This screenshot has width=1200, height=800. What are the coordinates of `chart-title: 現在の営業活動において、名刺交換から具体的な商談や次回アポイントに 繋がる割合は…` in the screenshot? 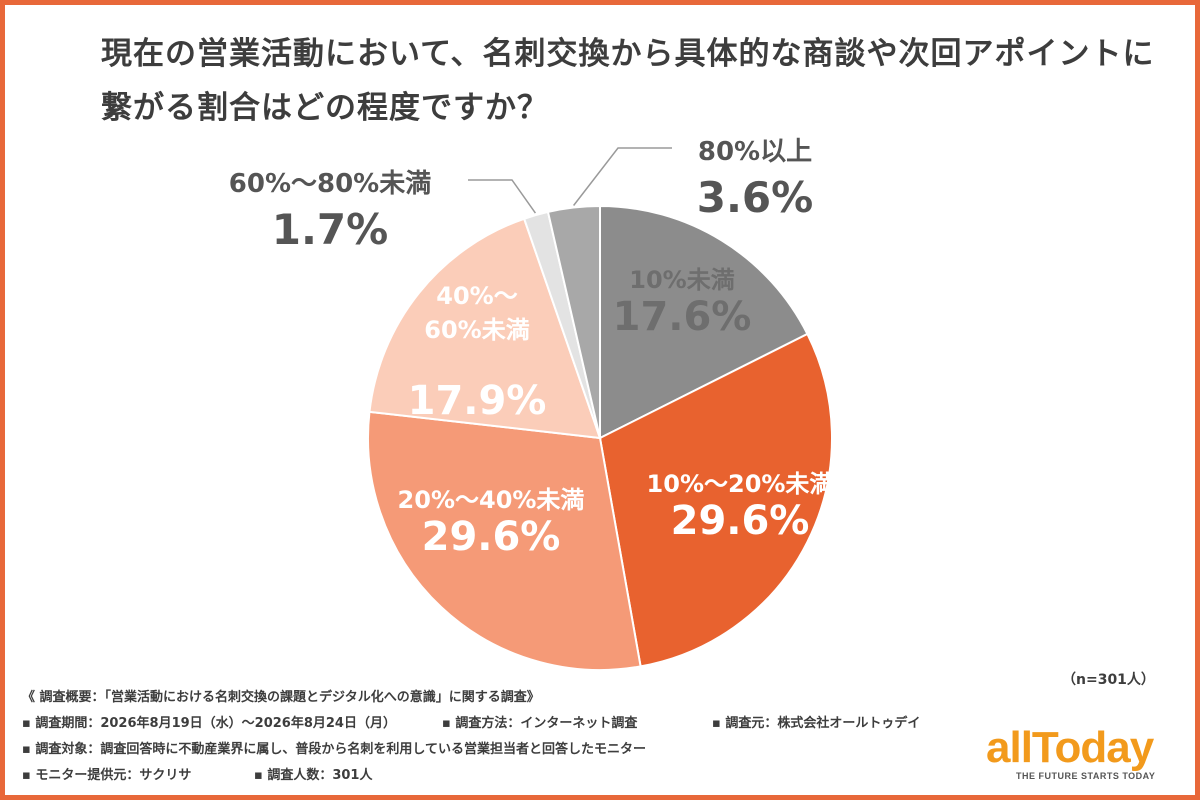 It's located at (631, 81).